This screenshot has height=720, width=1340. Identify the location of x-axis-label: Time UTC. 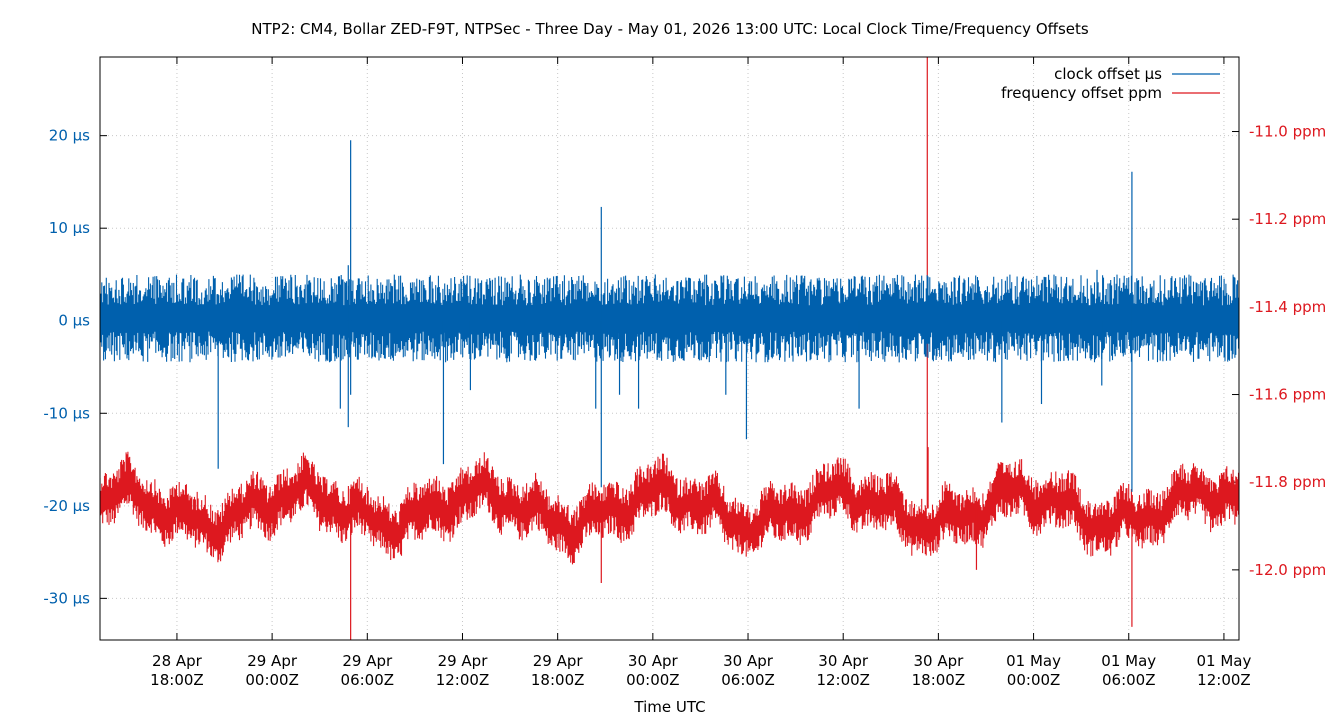
(669, 707).